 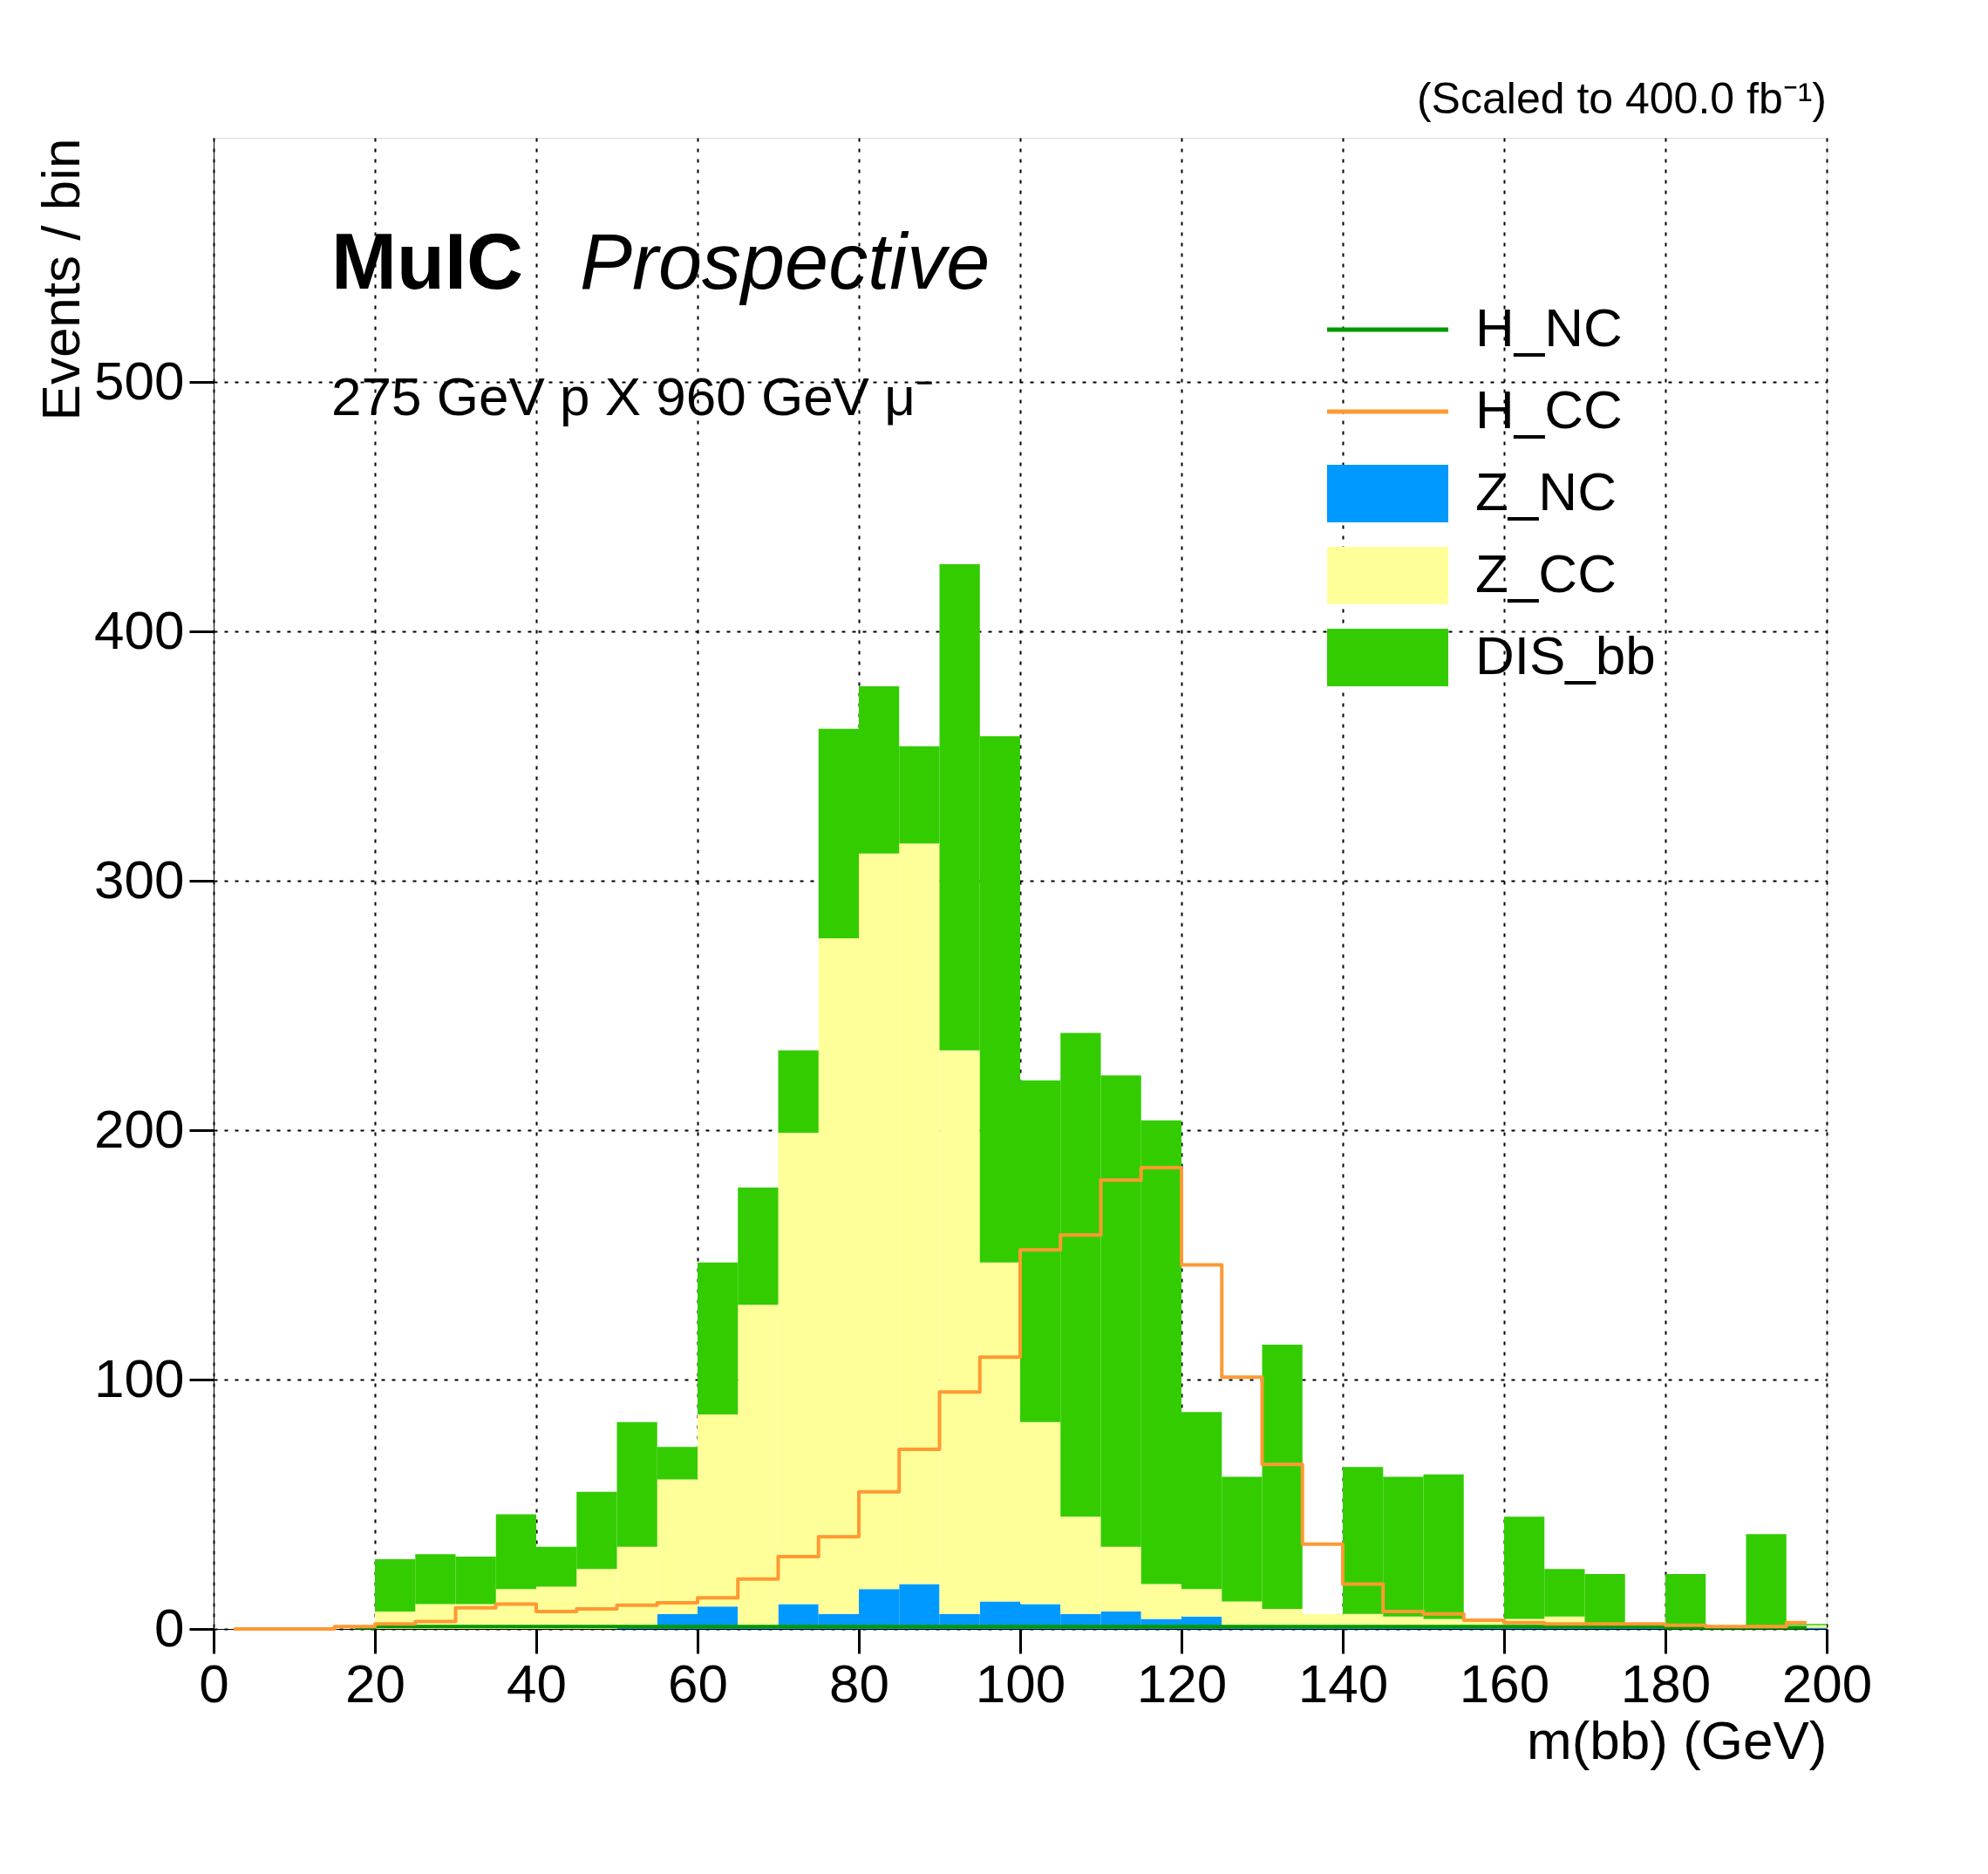 I want to click on x-tick-label: 100, so click(x=1020, y=1683).